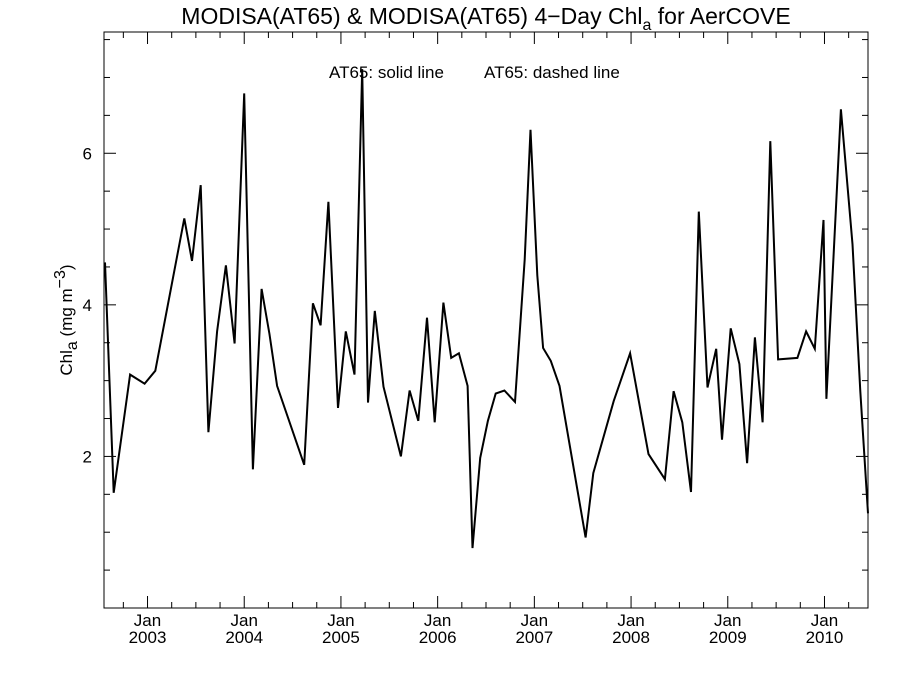  Describe the element at coordinates (244, 637) in the screenshot. I see `x-tick-label-year: 2004` at that location.